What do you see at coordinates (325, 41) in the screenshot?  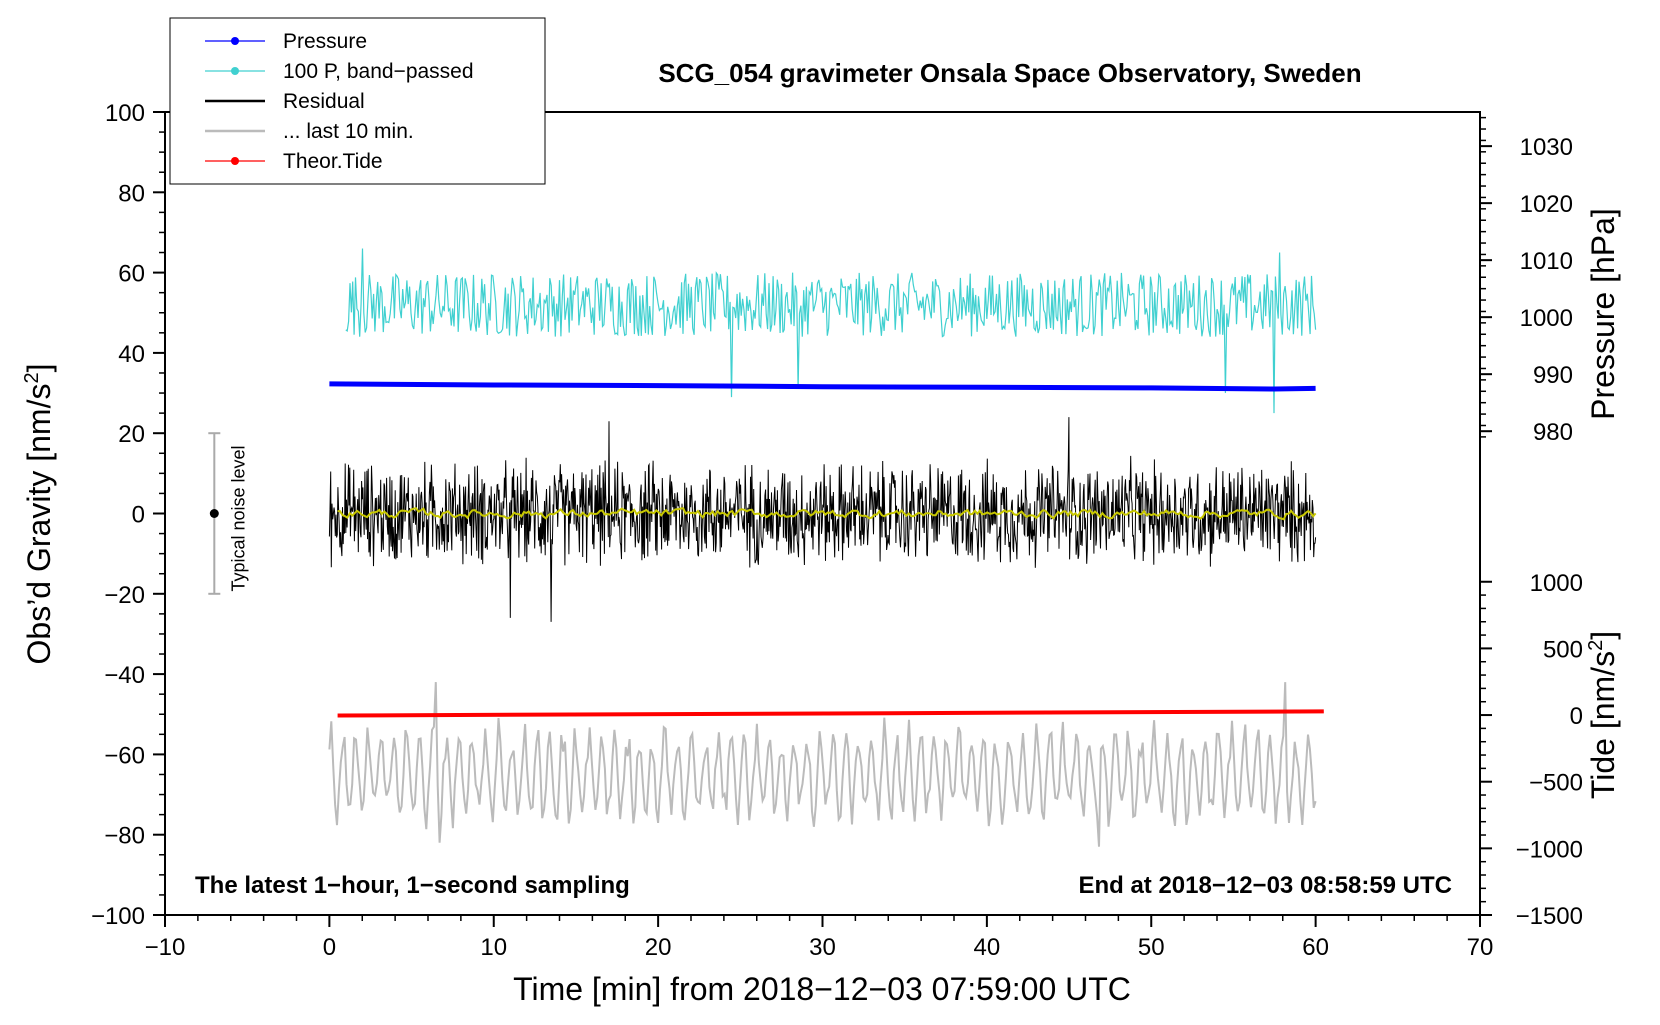 I see `legend-label: Pressure` at bounding box center [325, 41].